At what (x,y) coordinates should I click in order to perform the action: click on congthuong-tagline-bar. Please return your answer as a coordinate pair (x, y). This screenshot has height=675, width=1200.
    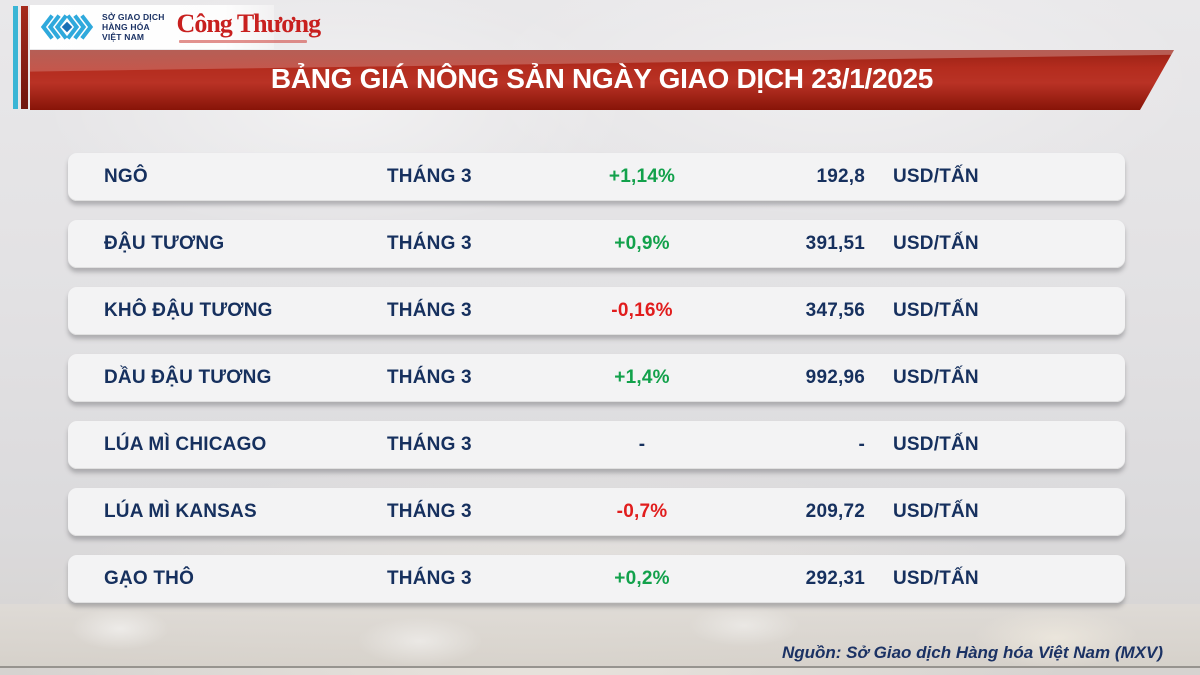
    Looking at the image, I should click on (242, 41).